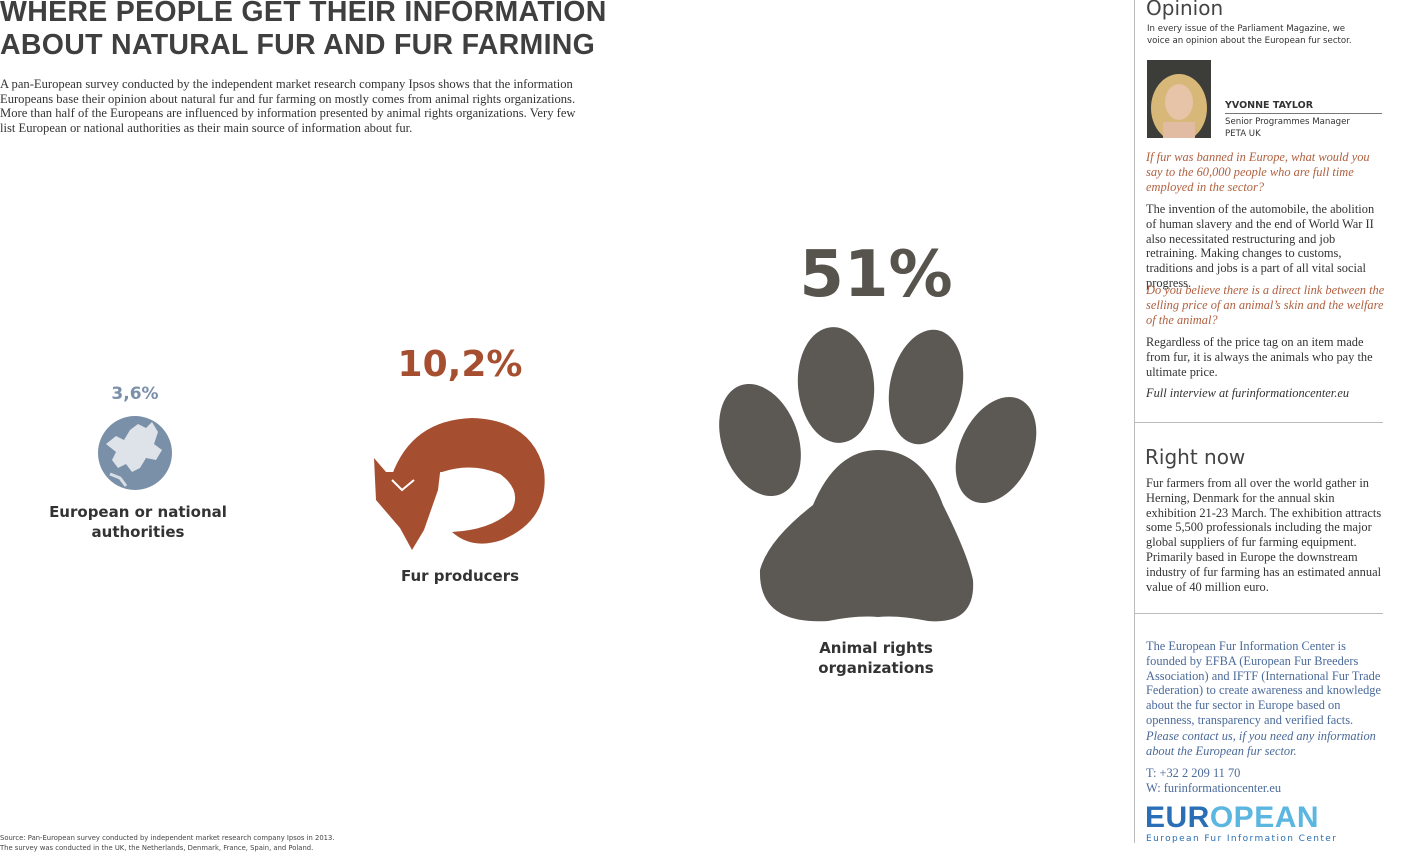  Describe the element at coordinates (298, 45) in the screenshot. I see `title-line: ABOUT NATURAL FUR AND FUR FARMING` at that location.